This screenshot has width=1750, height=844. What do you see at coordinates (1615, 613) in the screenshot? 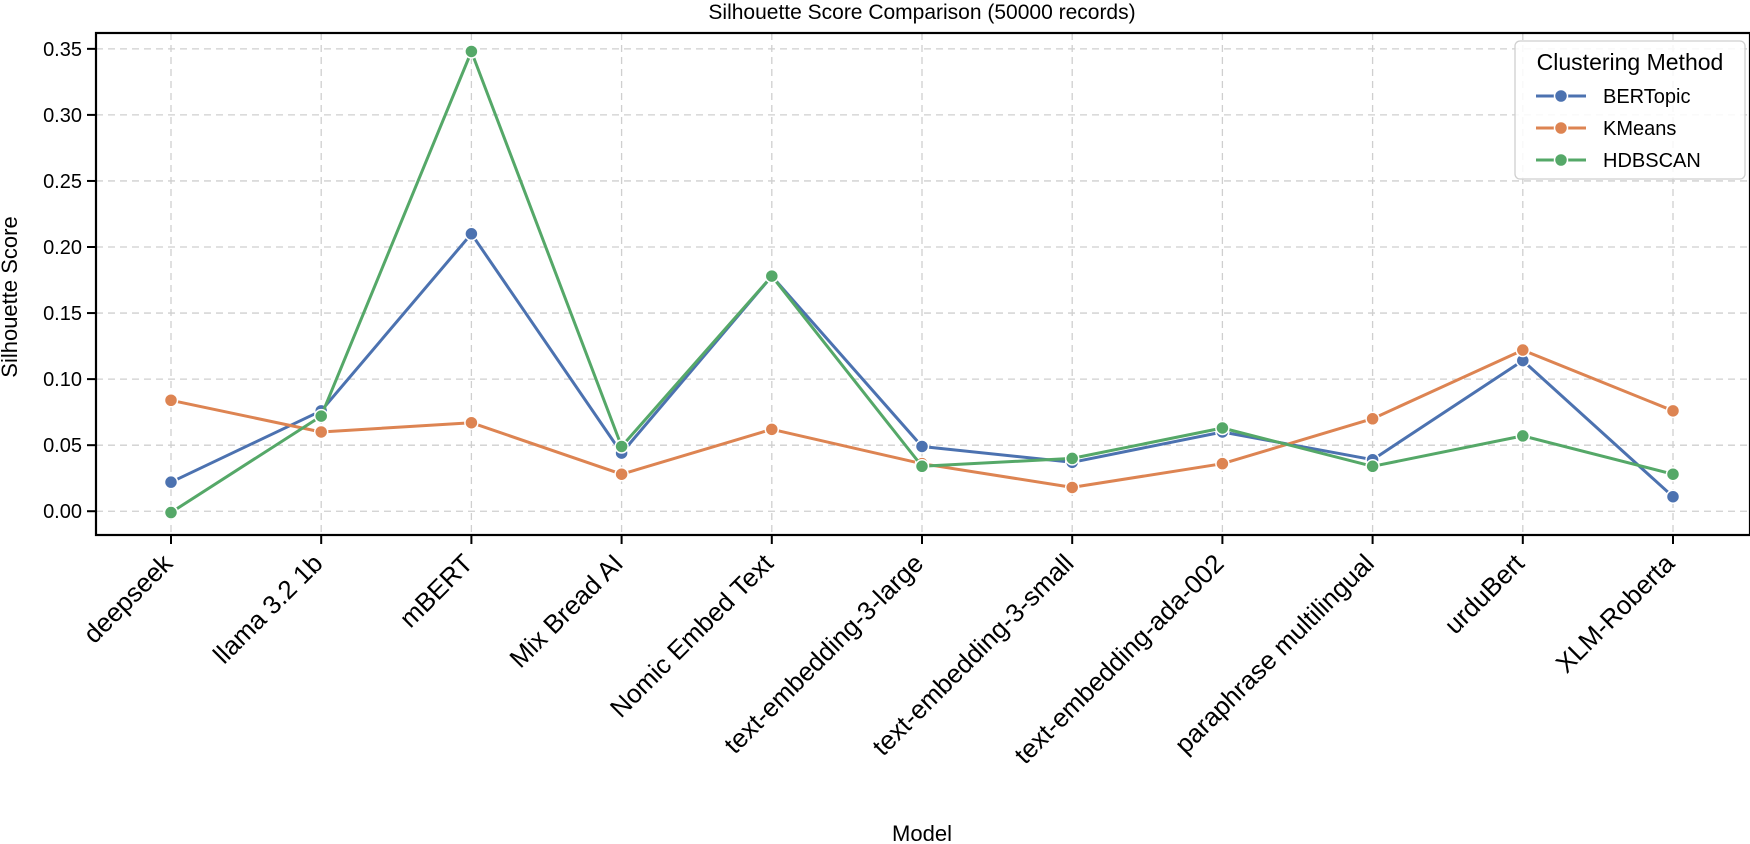
I see `x-tick-label: XLM-Roberta` at bounding box center [1615, 613].